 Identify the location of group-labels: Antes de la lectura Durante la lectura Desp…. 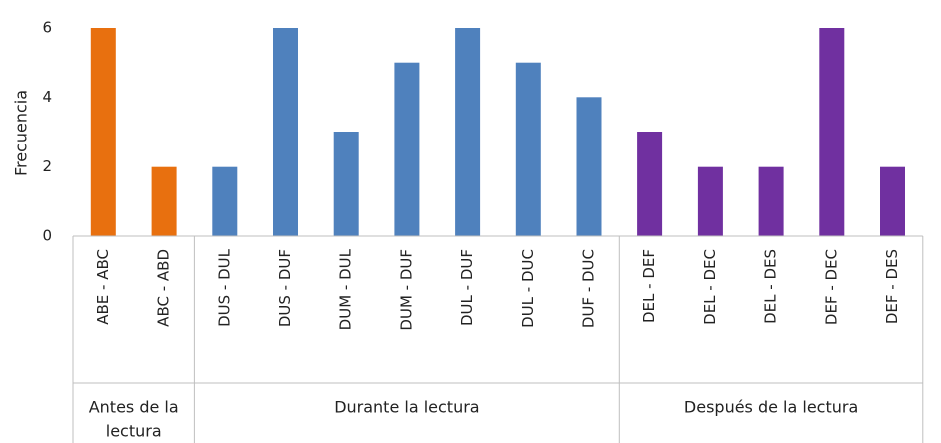
(474, 419).